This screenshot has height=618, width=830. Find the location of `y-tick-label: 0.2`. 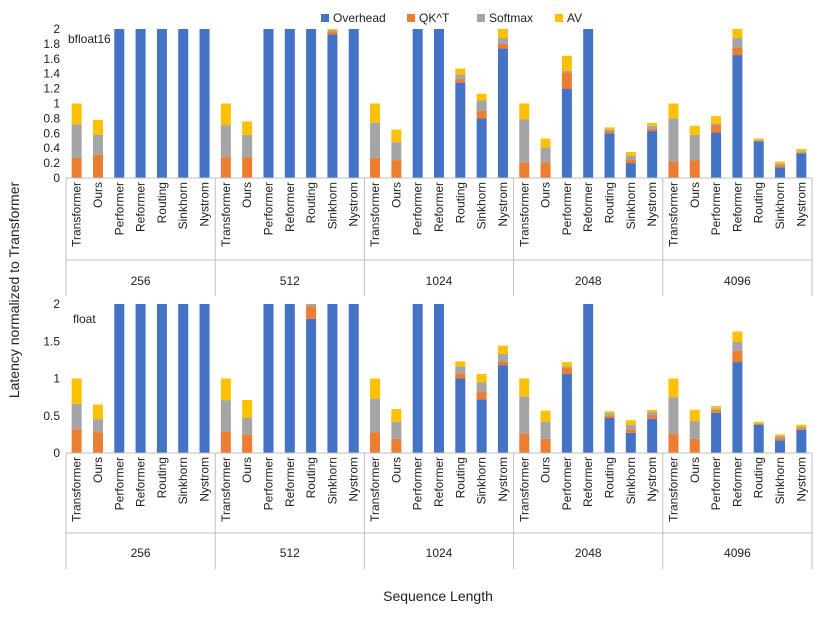

y-tick-label: 0.2 is located at coordinates (51, 163).